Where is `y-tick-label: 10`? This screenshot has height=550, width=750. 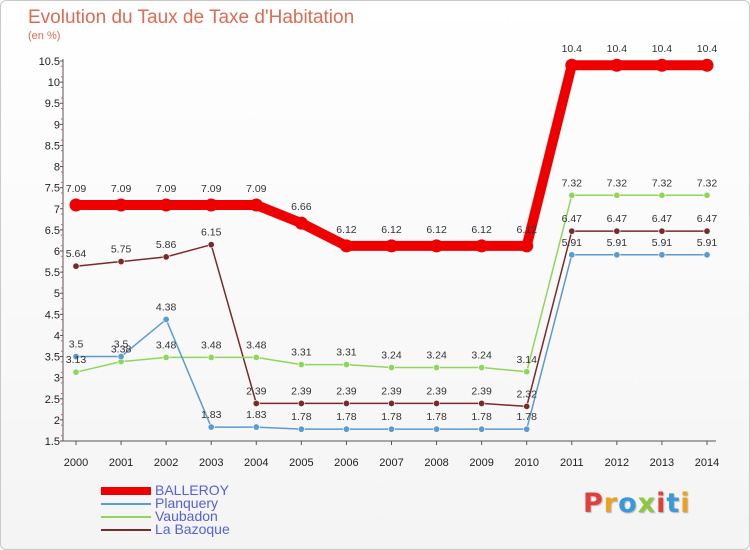
y-tick-label: 10 is located at coordinates (54, 83).